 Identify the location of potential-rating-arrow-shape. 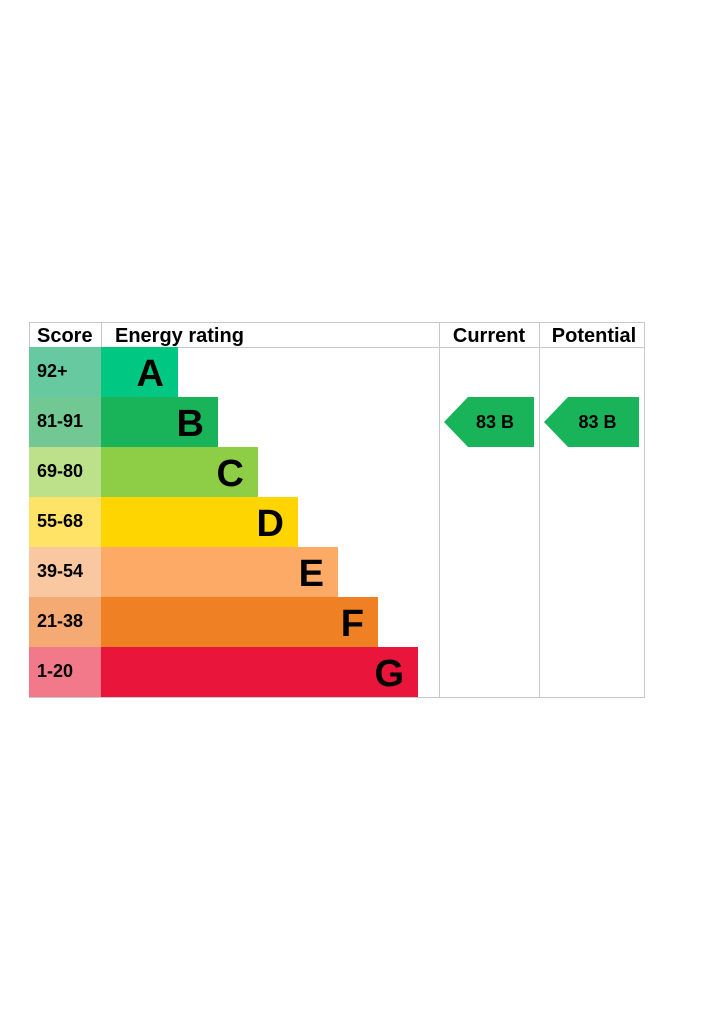
(591, 422).